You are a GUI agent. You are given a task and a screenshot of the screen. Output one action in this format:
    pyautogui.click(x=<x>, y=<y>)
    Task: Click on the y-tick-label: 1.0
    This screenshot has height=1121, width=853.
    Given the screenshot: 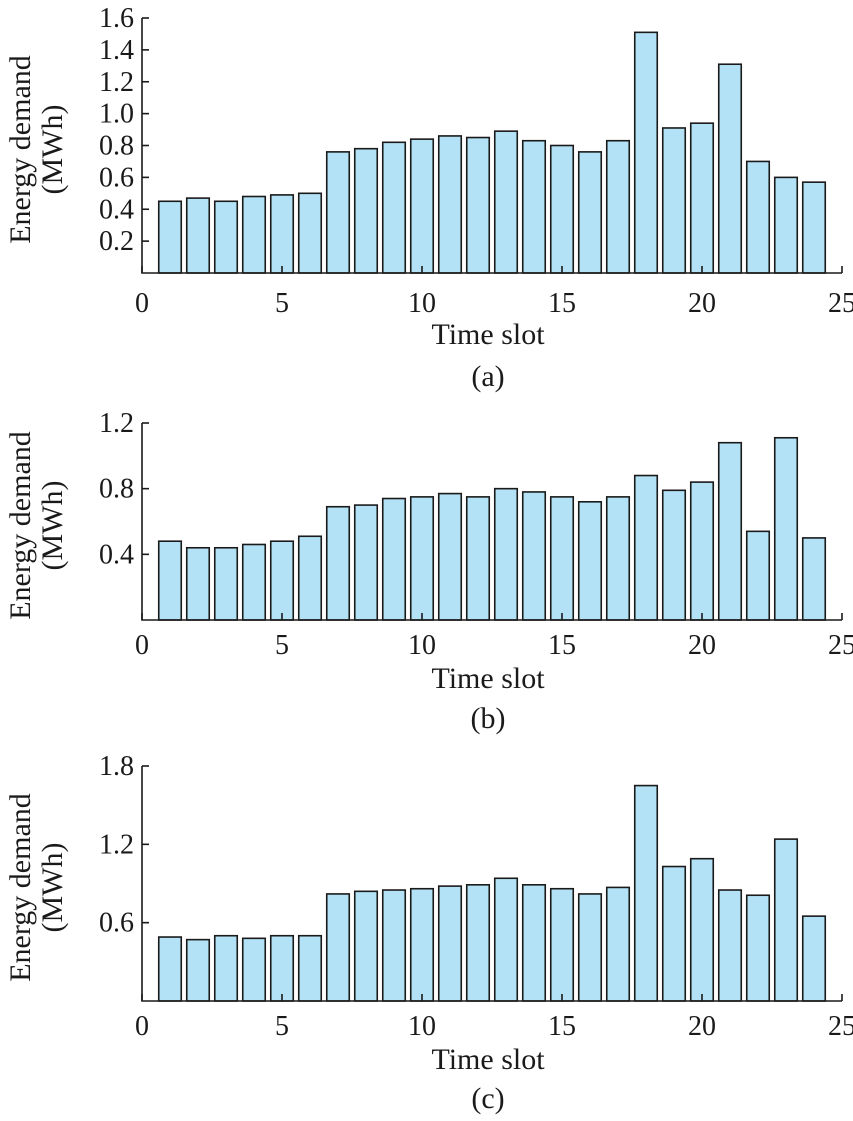 What is the action you would take?
    pyautogui.click(x=116, y=114)
    